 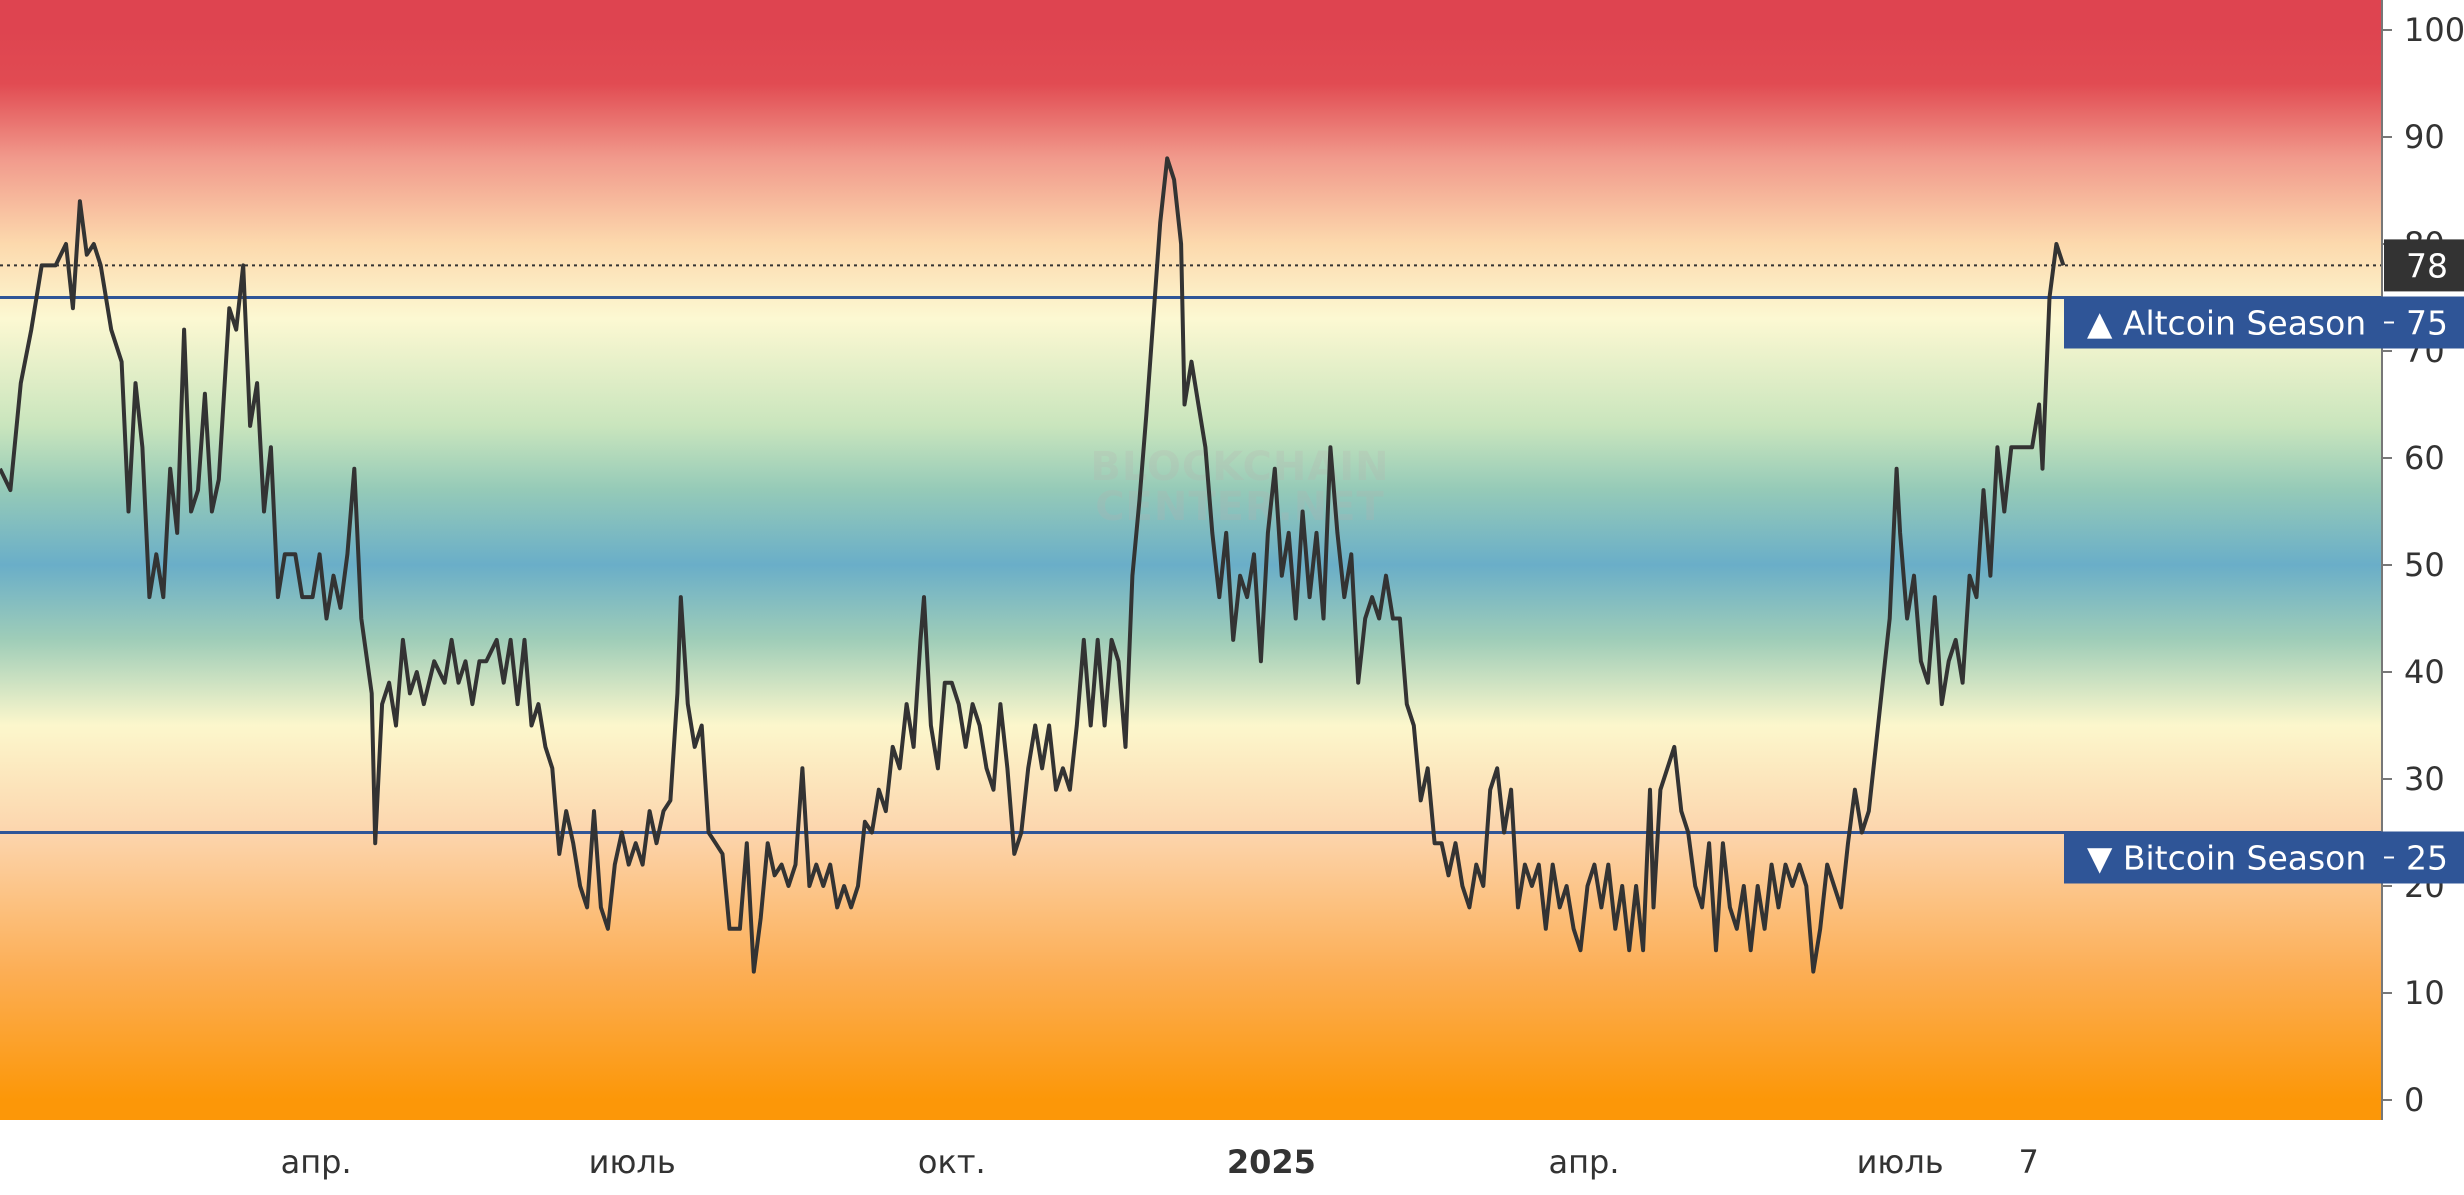 I want to click on threshold-value: 75, so click(x=2427, y=323).